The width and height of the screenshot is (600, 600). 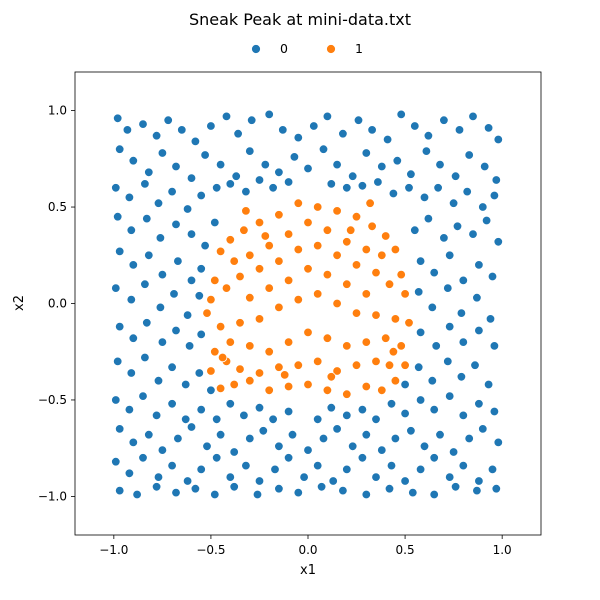 What do you see at coordinates (307, 550) in the screenshot?
I see `x-tick-label: 0.0` at bounding box center [307, 550].